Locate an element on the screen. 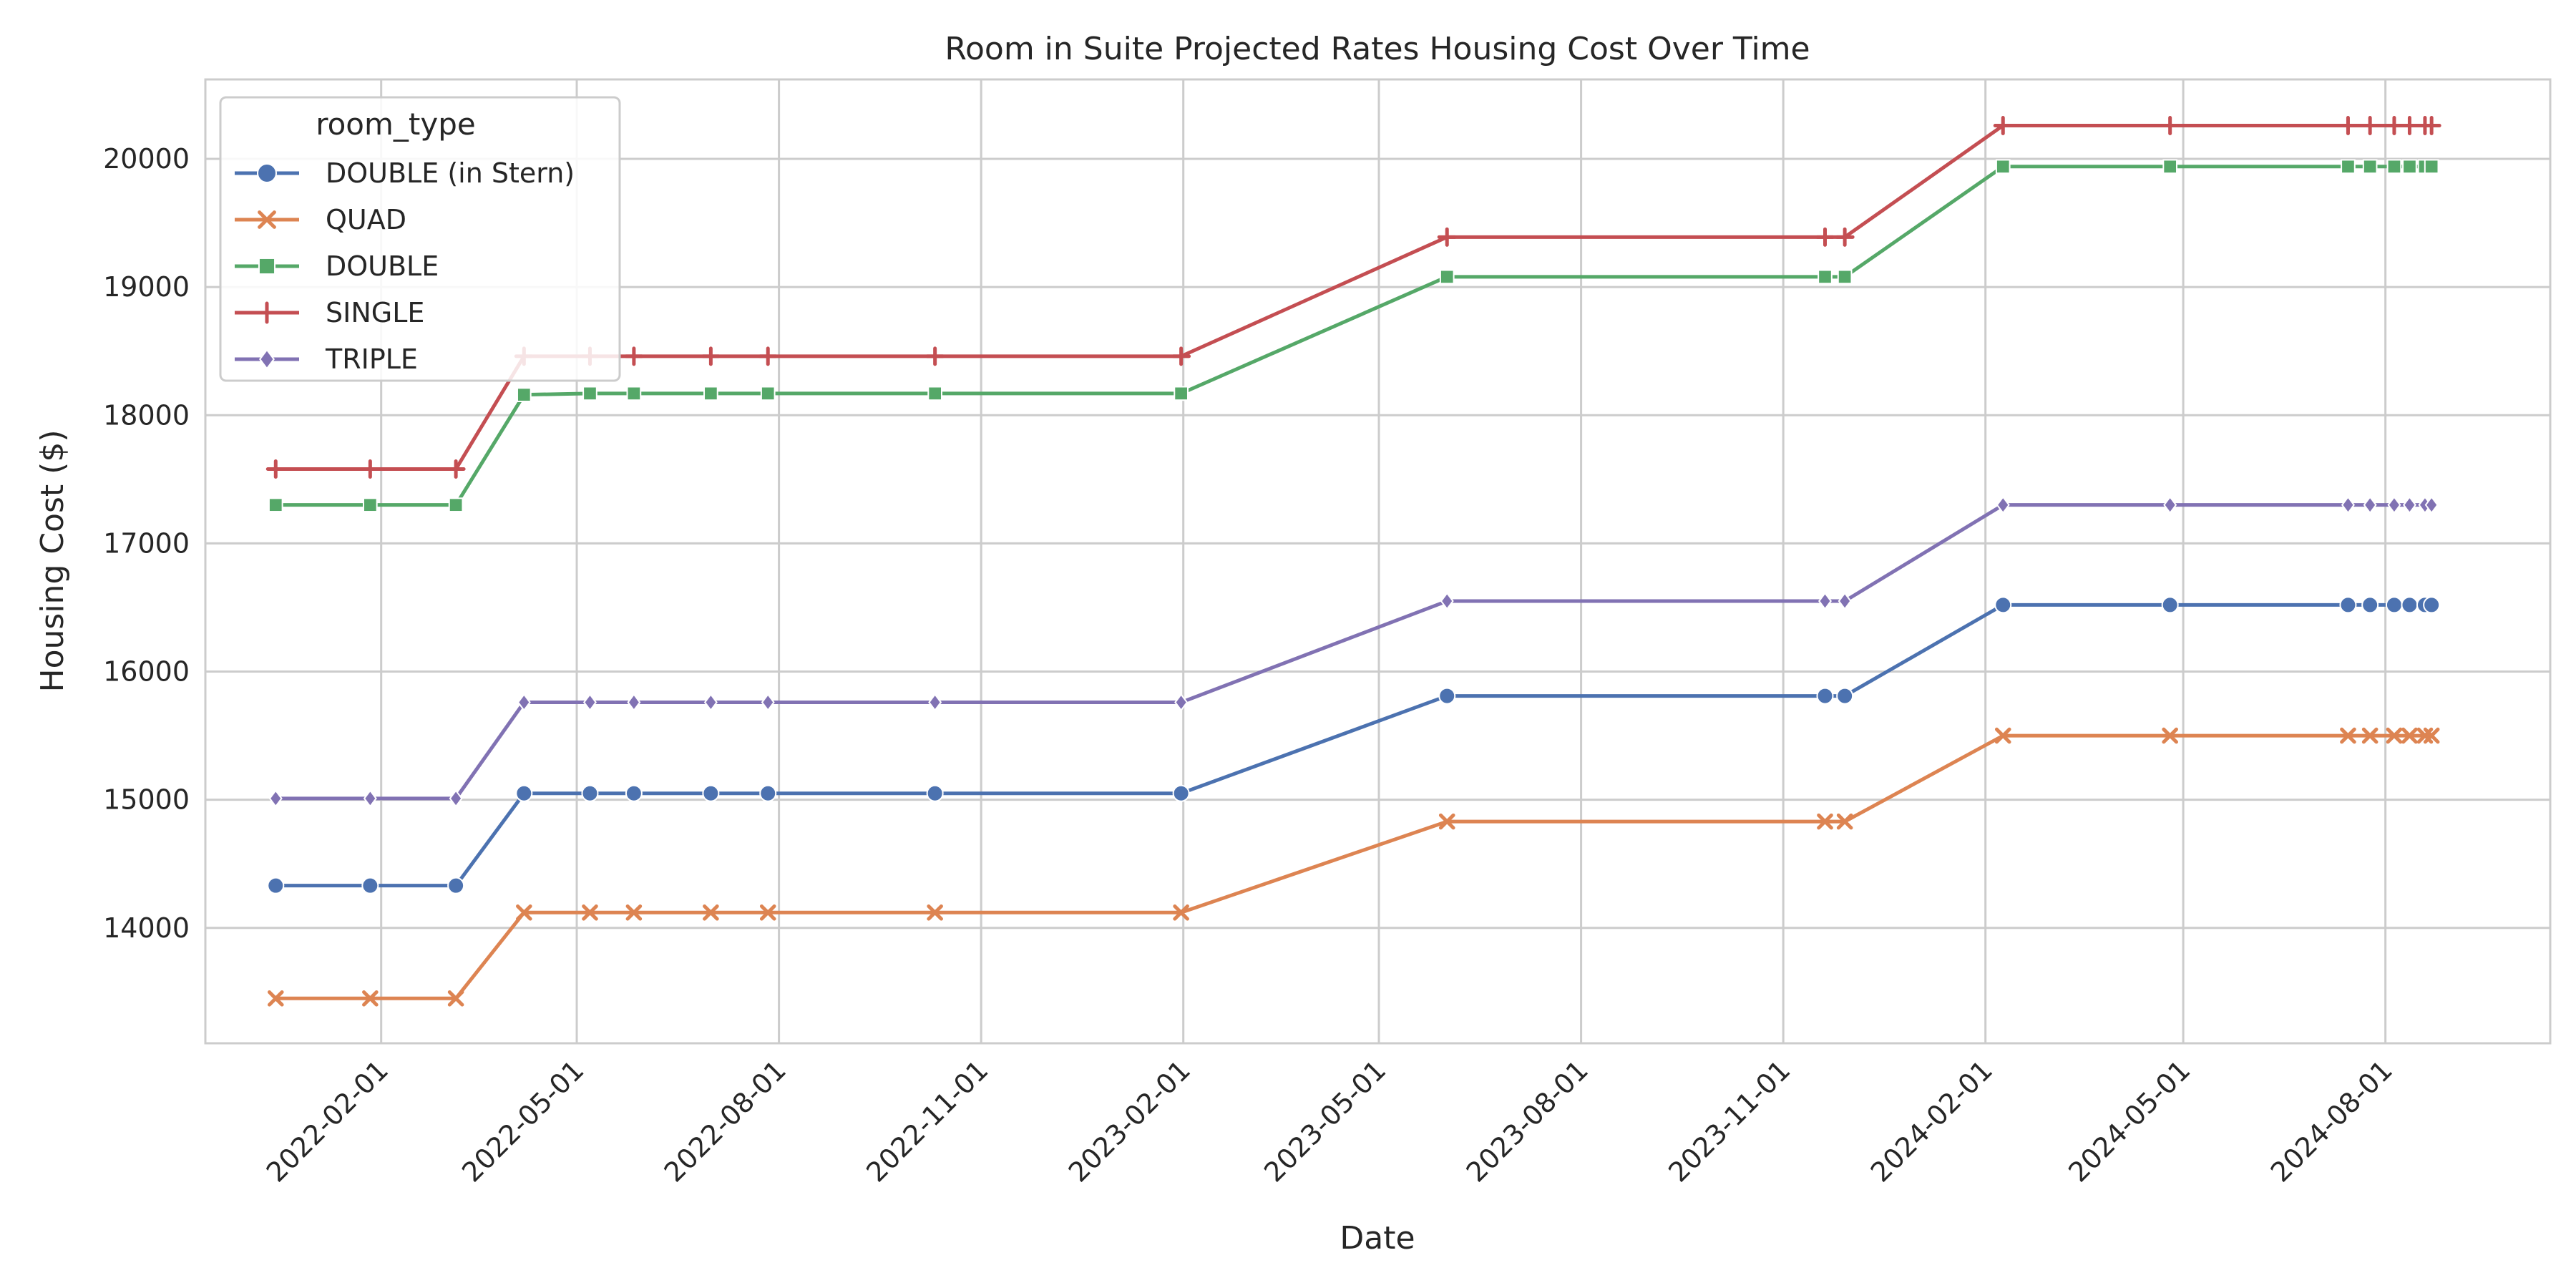 The width and height of the screenshot is (2576, 1288). y-tick-label: 18000 is located at coordinates (146, 415).